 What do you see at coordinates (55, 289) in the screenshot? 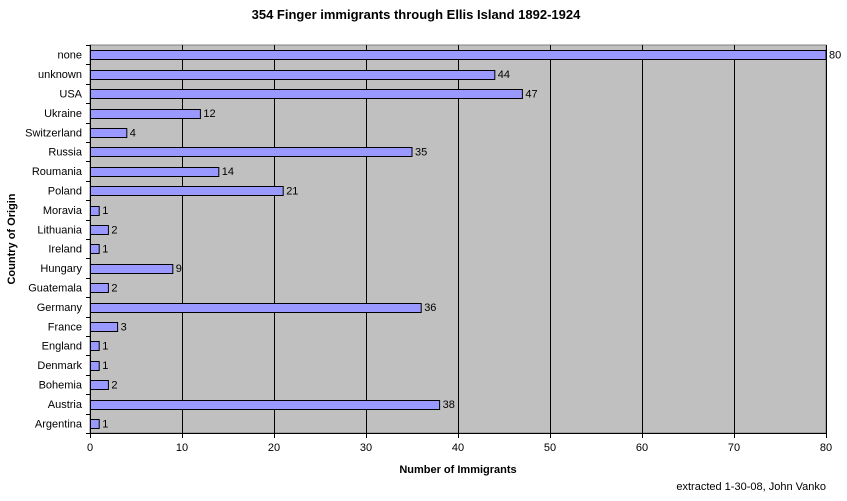
I see `y-tick-label: Guatemala` at bounding box center [55, 289].